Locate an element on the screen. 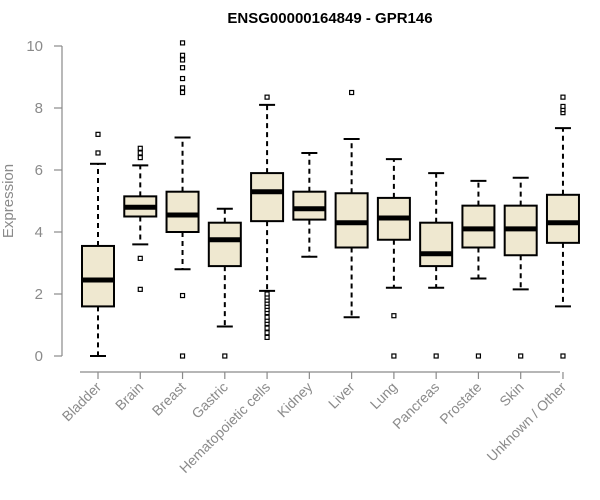 This screenshot has height=500, width=600. box-kidney is located at coordinates (309, 204).